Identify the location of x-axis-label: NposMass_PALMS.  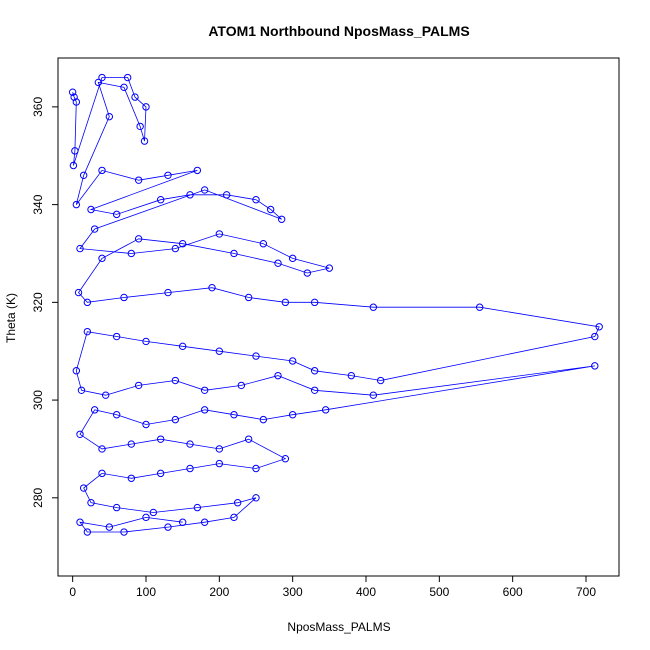
(338, 627).